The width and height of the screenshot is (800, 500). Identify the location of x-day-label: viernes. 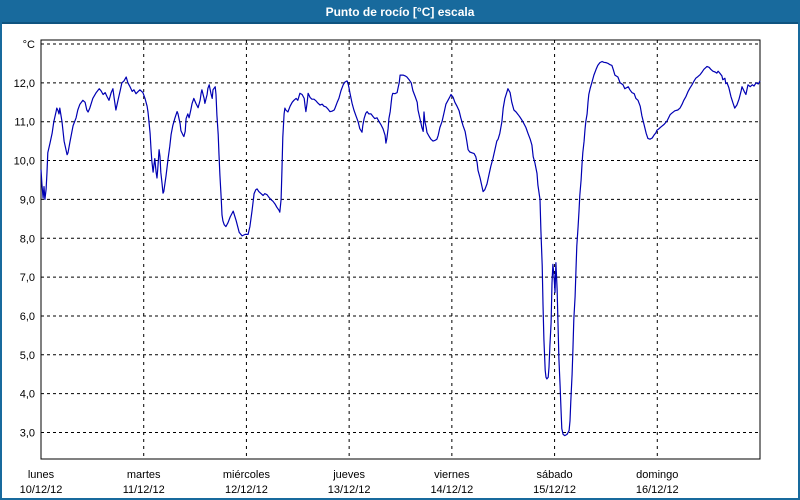
(452, 475).